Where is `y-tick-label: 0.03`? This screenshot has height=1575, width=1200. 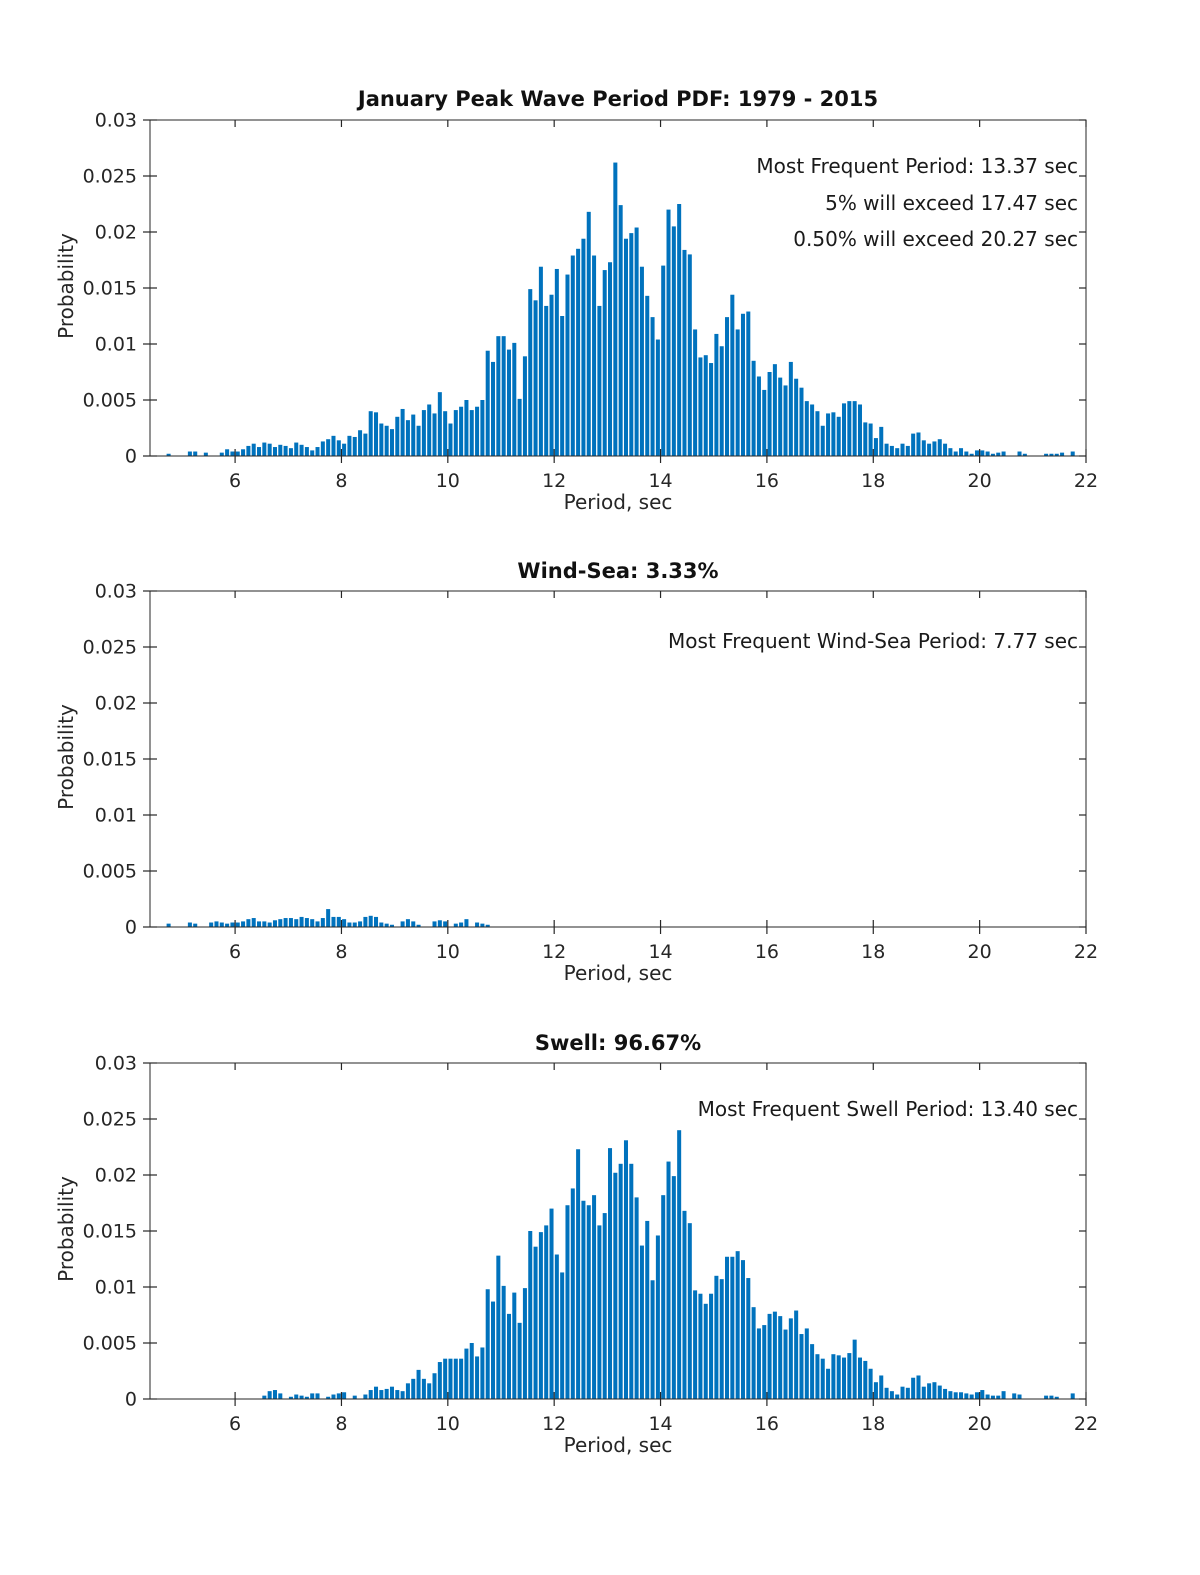 y-tick-label: 0.03 is located at coordinates (116, 1064).